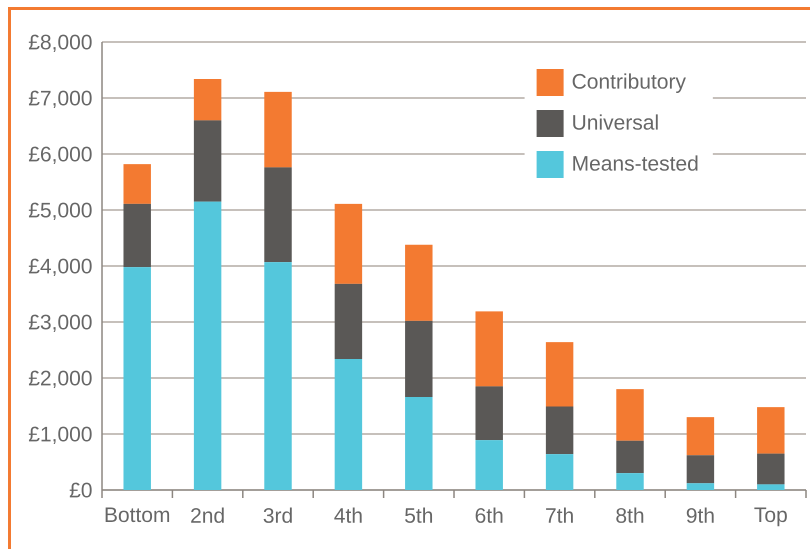 The height and width of the screenshot is (549, 810). What do you see at coordinates (207, 515) in the screenshot?
I see `x-tick-label: 2nd` at bounding box center [207, 515].